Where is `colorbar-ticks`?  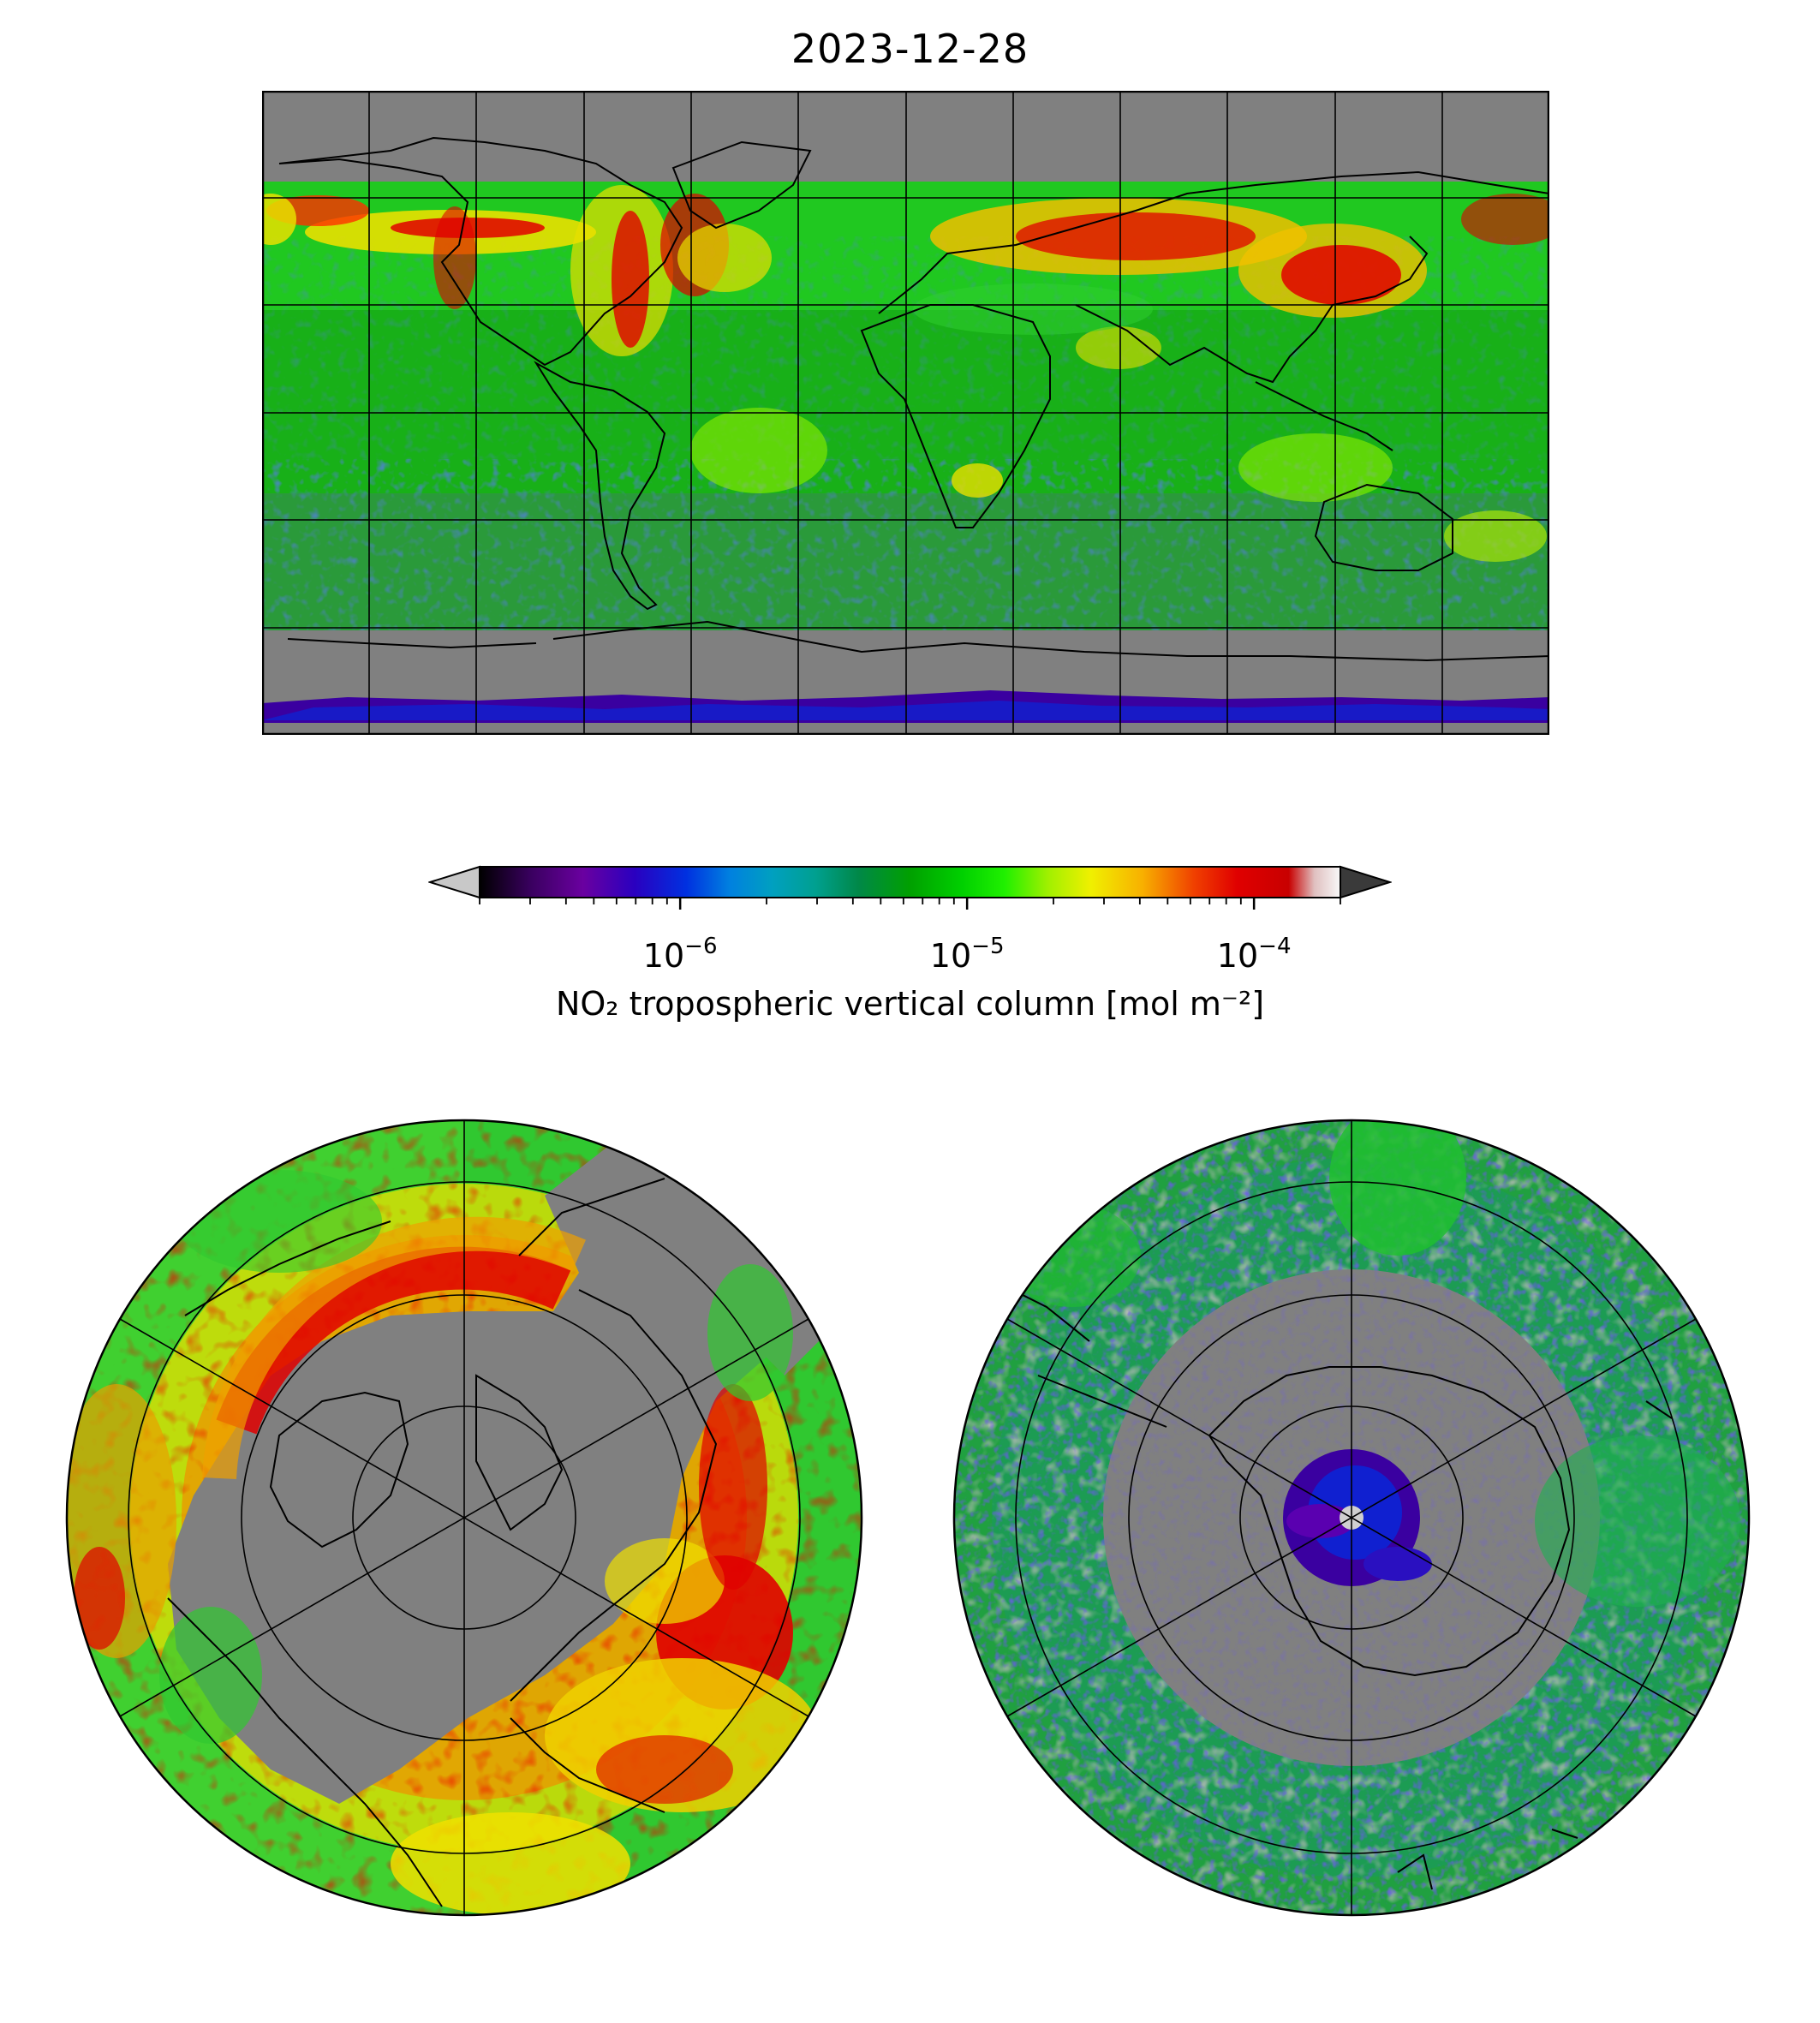 colorbar-ticks is located at coordinates (910, 904).